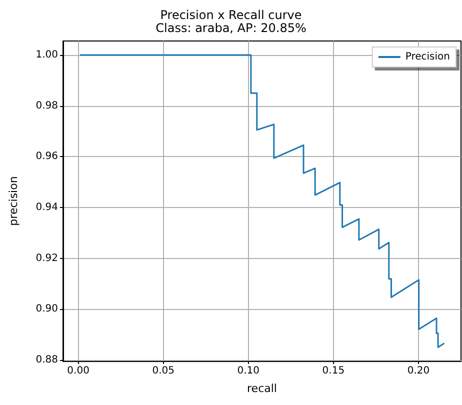  What do you see at coordinates (47, 207) in the screenshot?
I see `y-tick-label: 0.94` at bounding box center [47, 207].